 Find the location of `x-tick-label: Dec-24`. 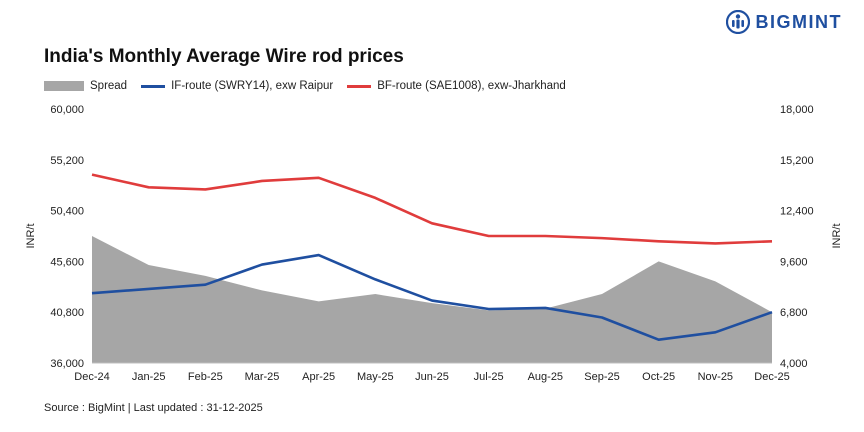

x-tick-label: Dec-24 is located at coordinates (91, 377).